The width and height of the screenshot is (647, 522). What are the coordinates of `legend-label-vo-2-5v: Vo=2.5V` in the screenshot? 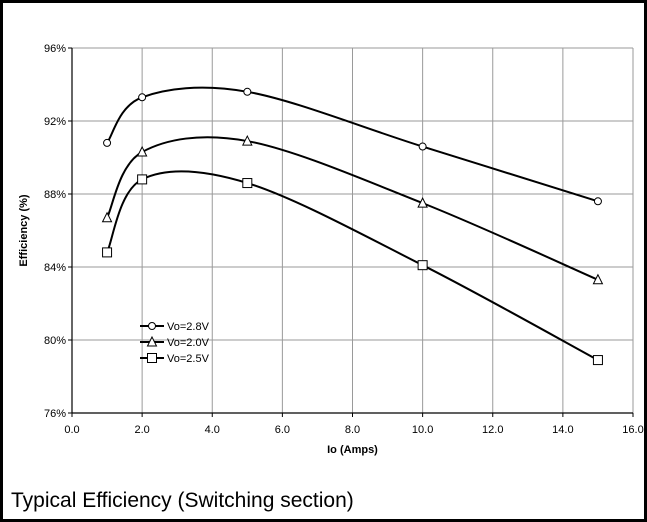 It's located at (188, 359).